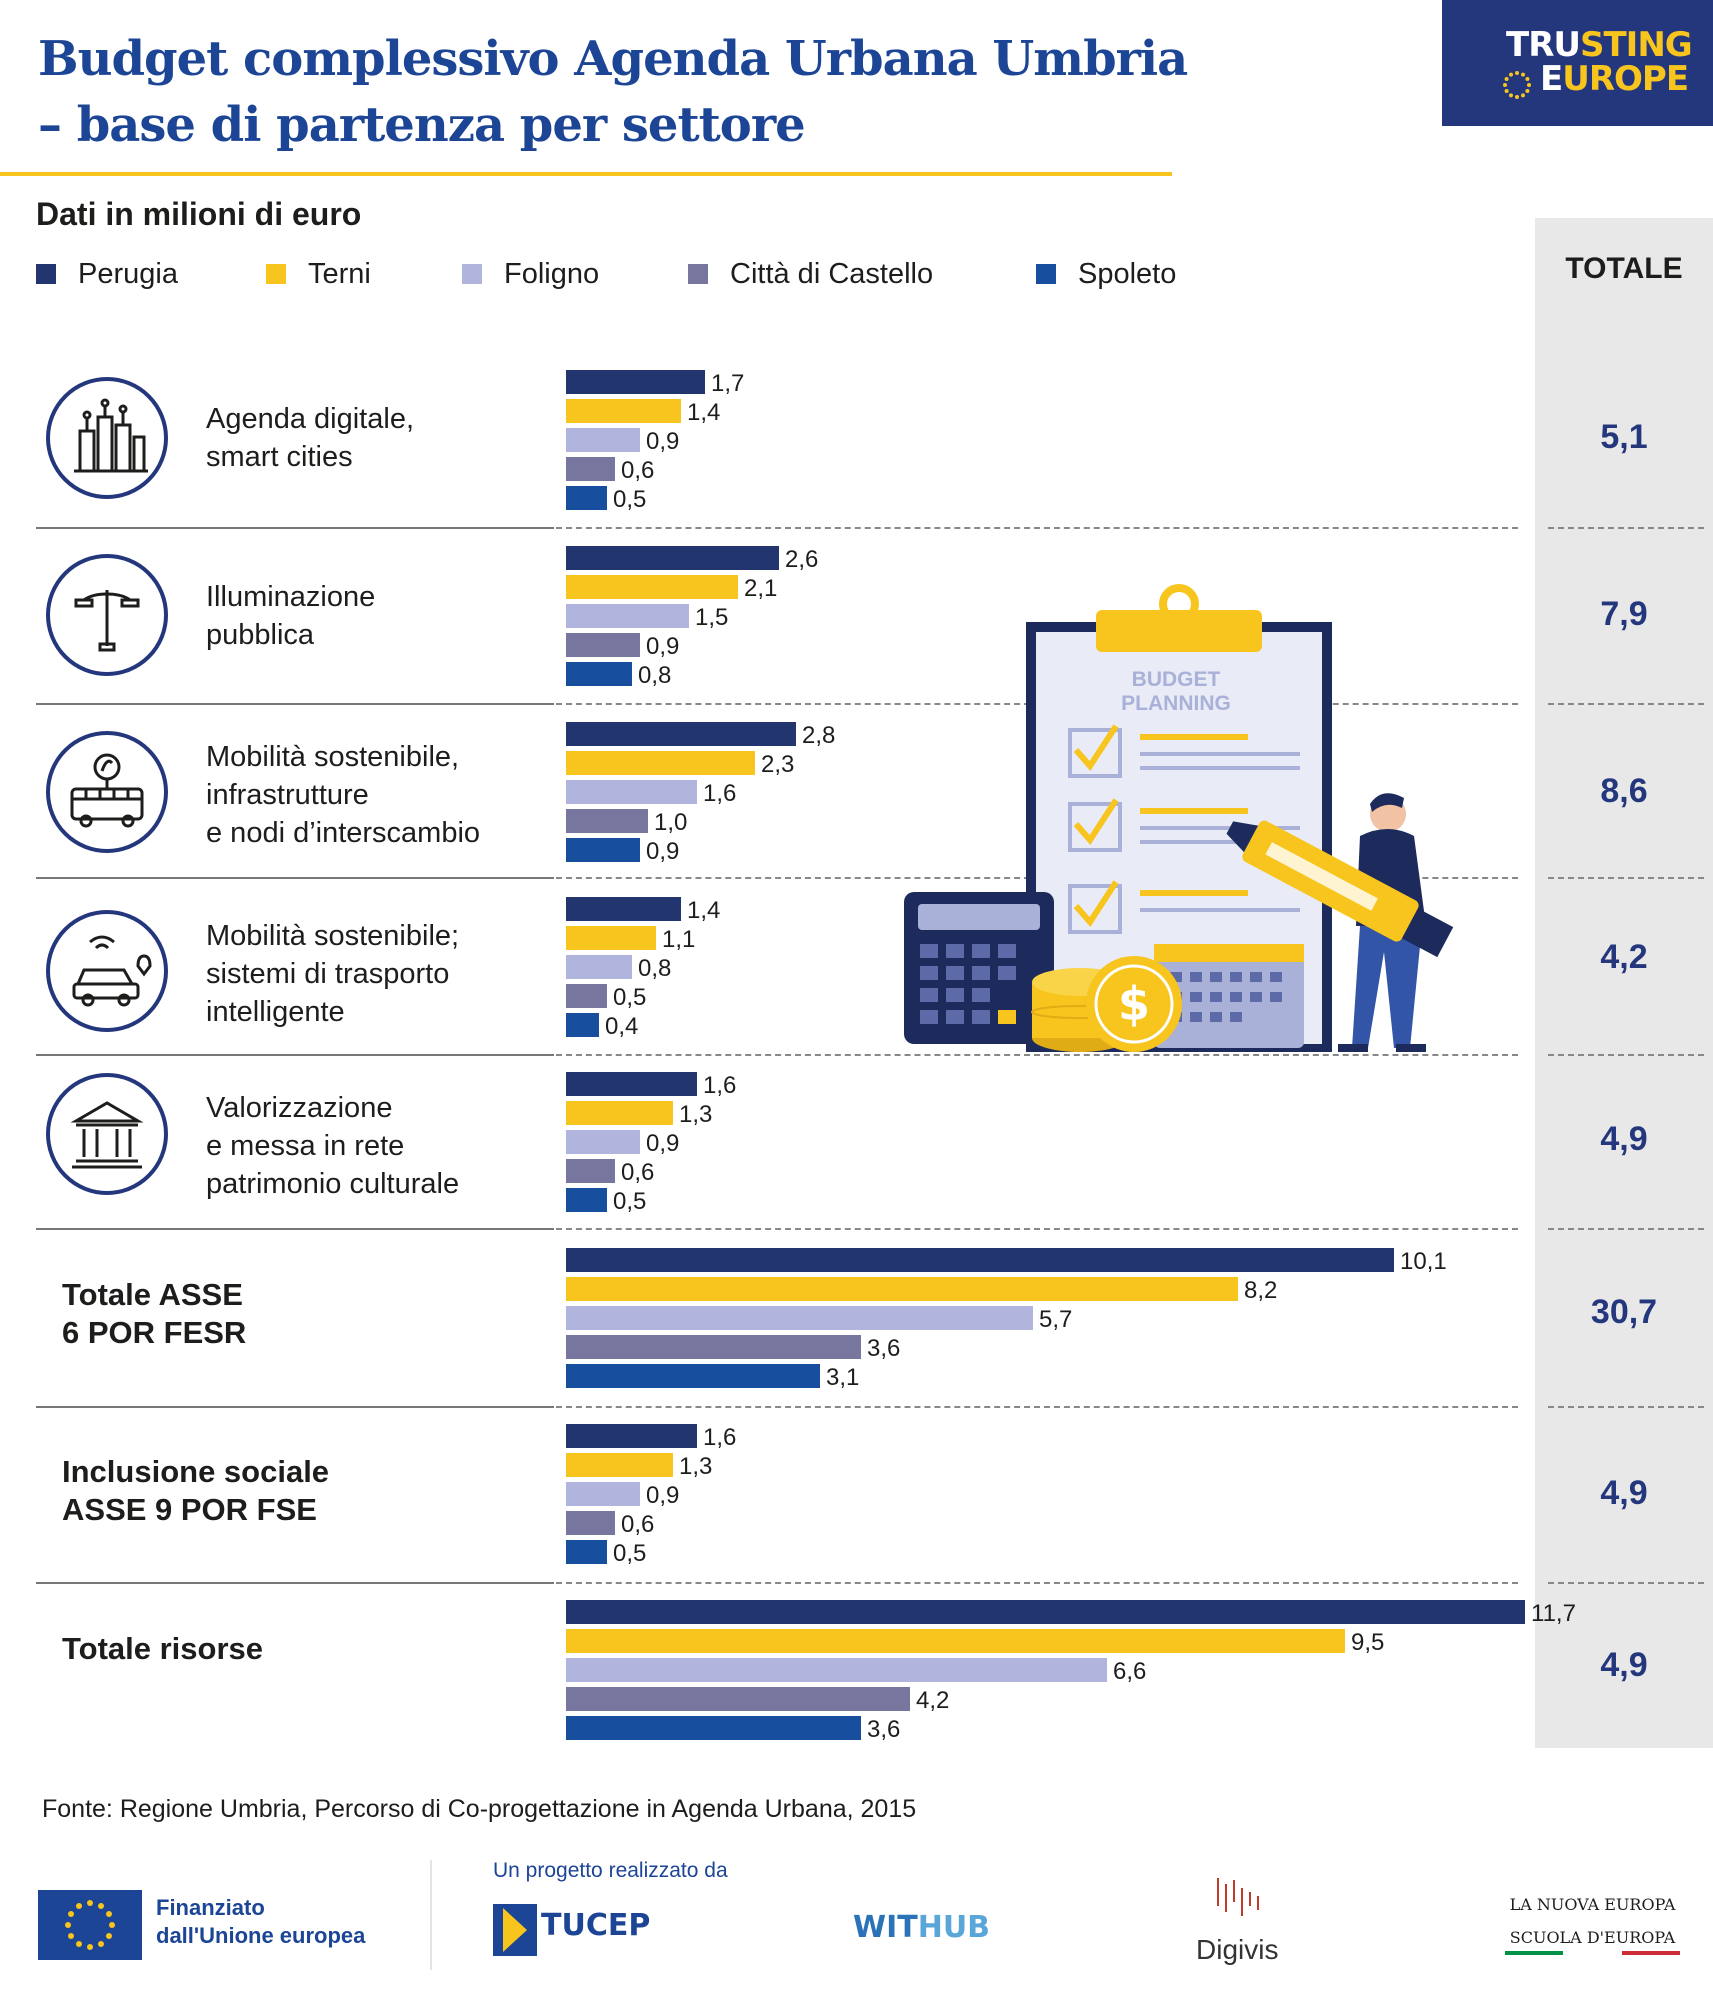  I want to click on row-label-totale-risorse: Totale risorse, so click(287, 1649).